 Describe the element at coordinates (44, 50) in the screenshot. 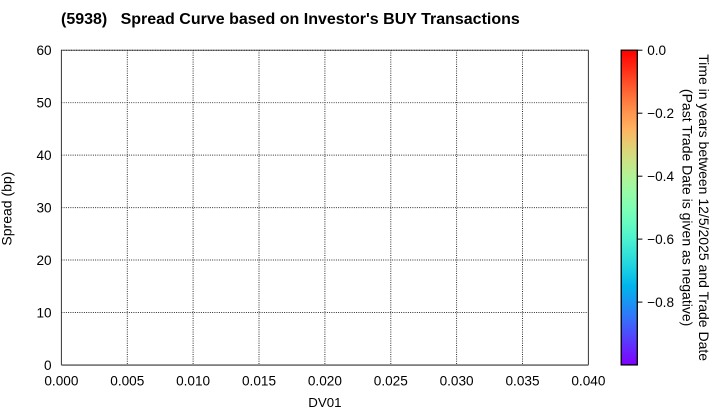

I see `svg-text: 60` at that location.